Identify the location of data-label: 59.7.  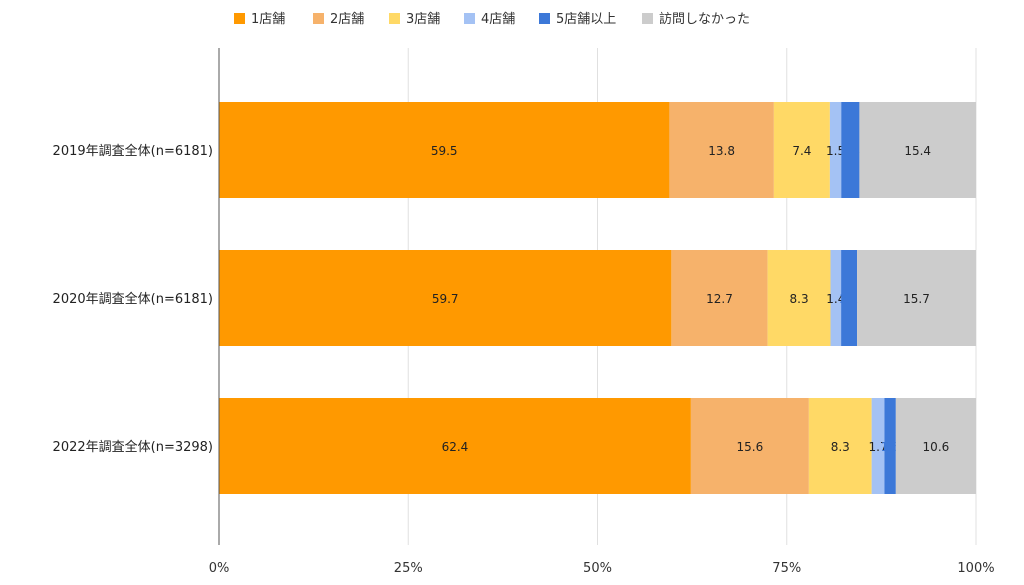
(445, 299).